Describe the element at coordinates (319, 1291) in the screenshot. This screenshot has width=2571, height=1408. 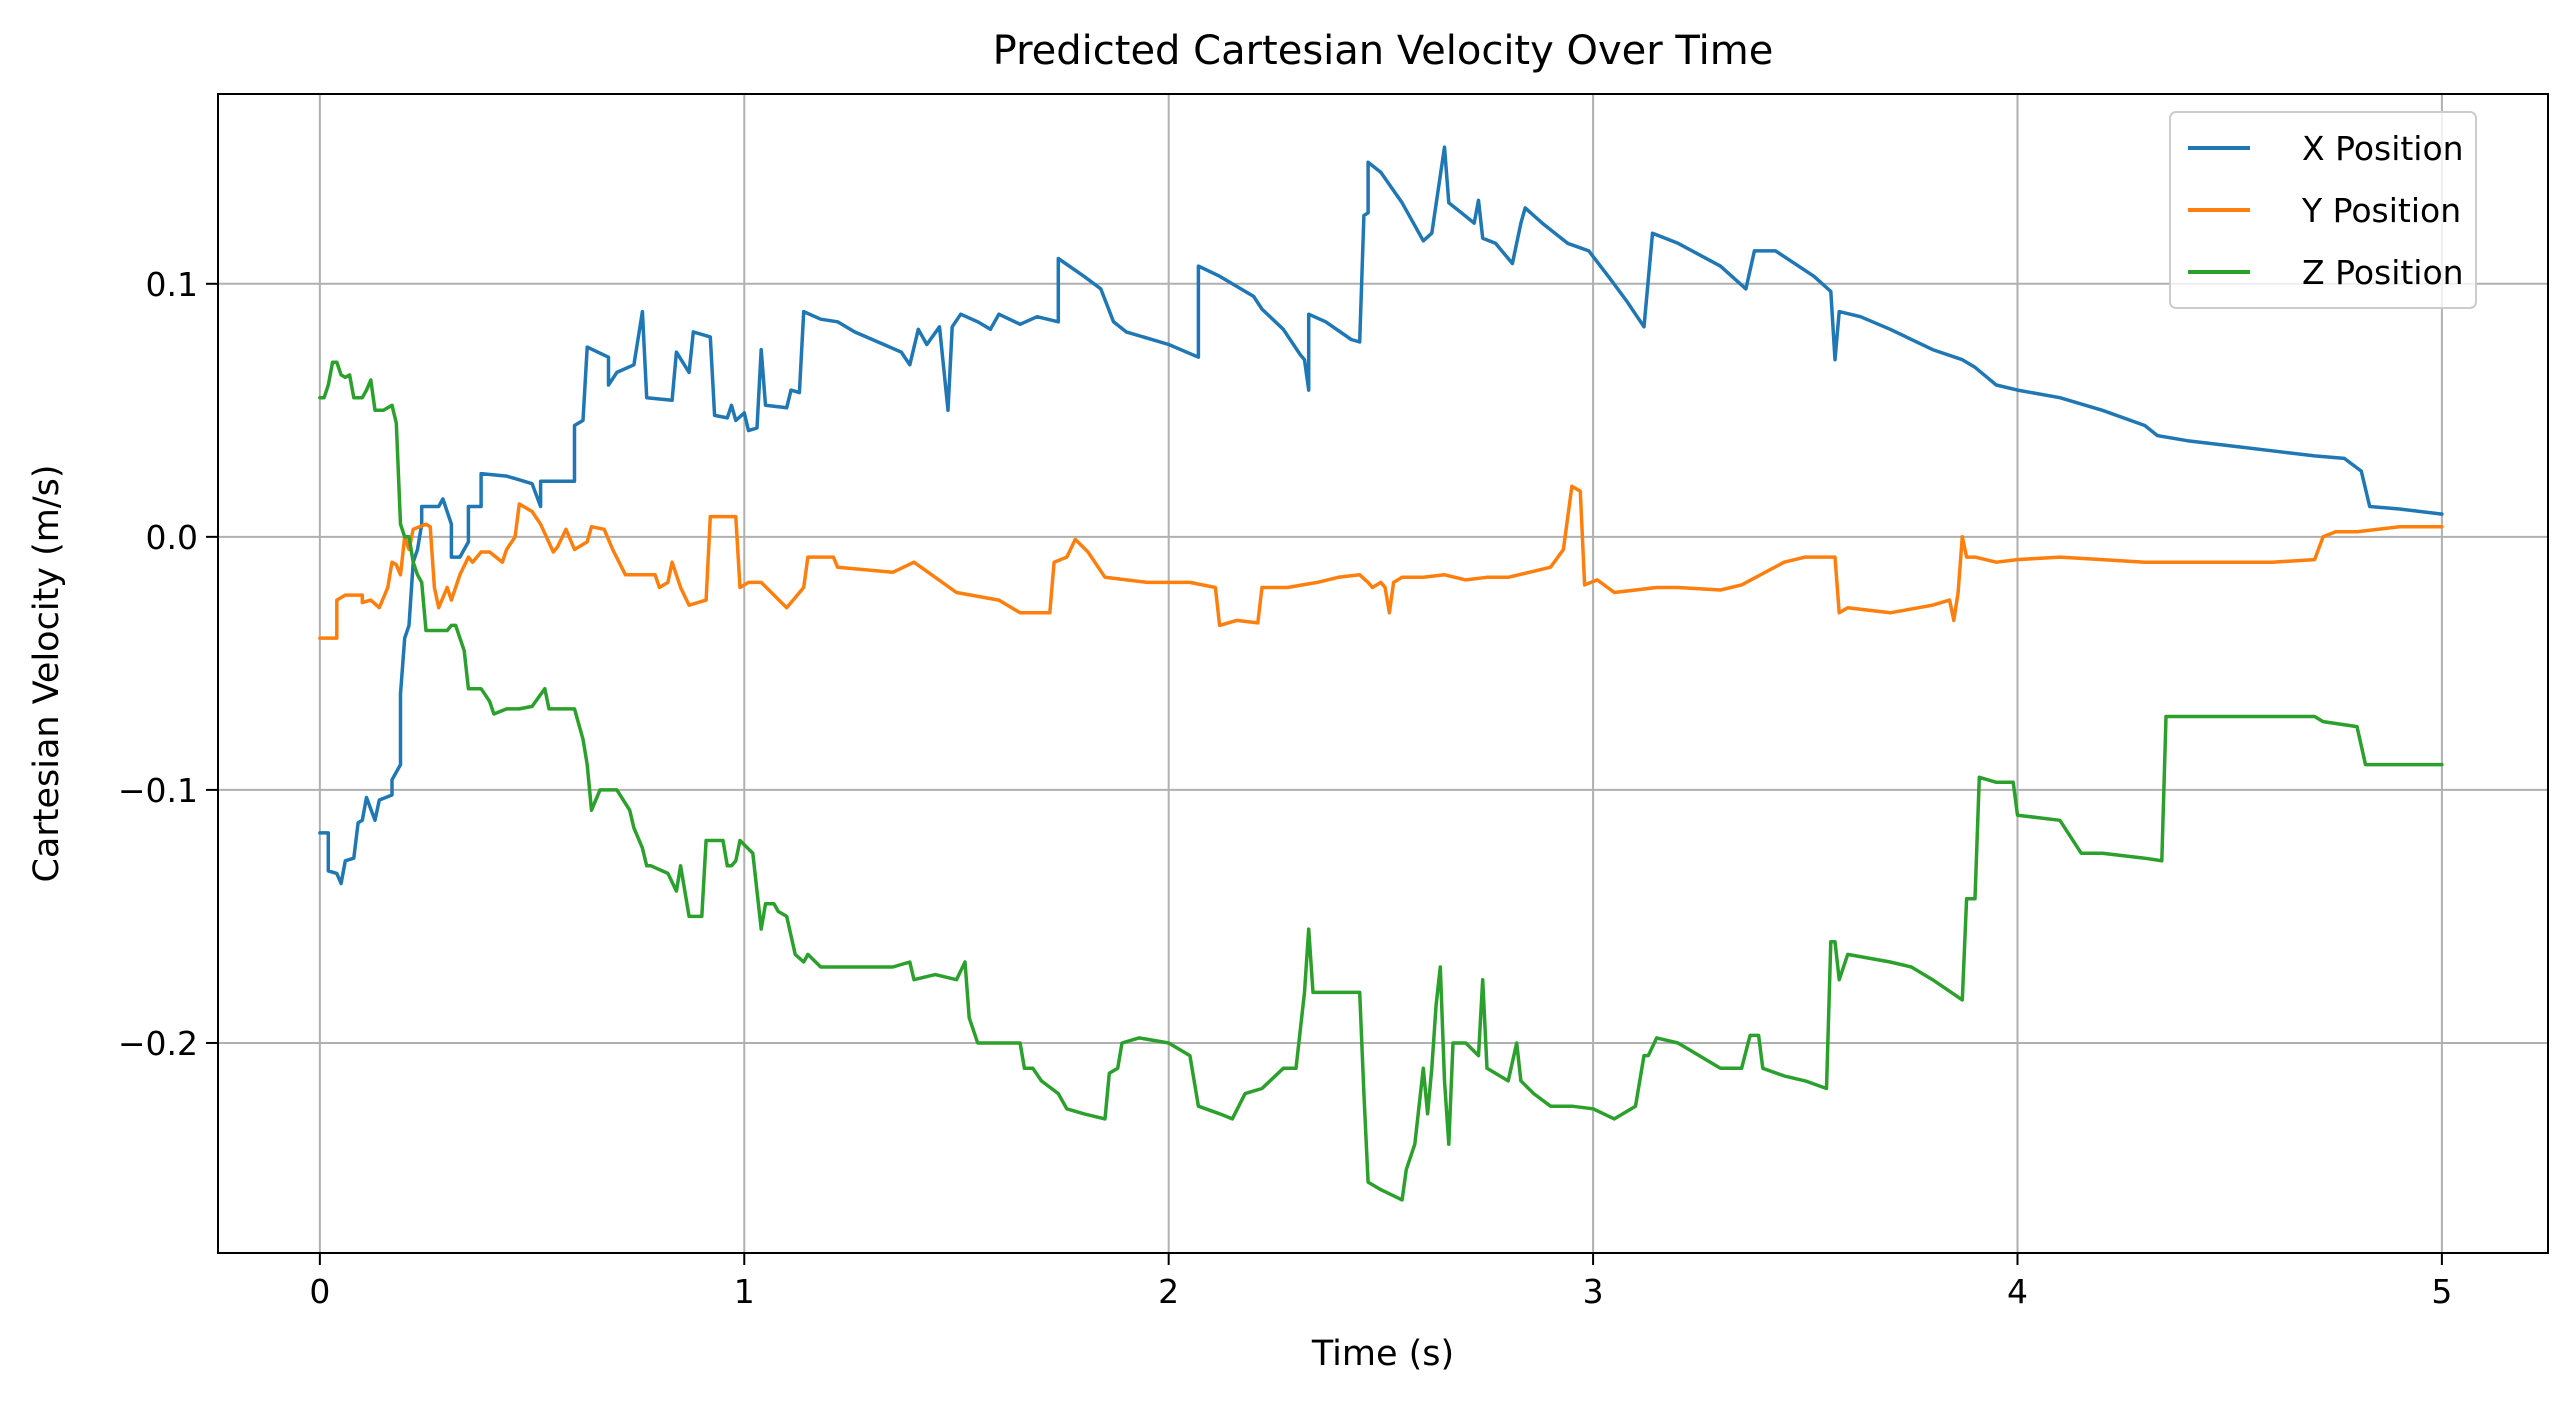
I see `x-tick-label: 0` at that location.